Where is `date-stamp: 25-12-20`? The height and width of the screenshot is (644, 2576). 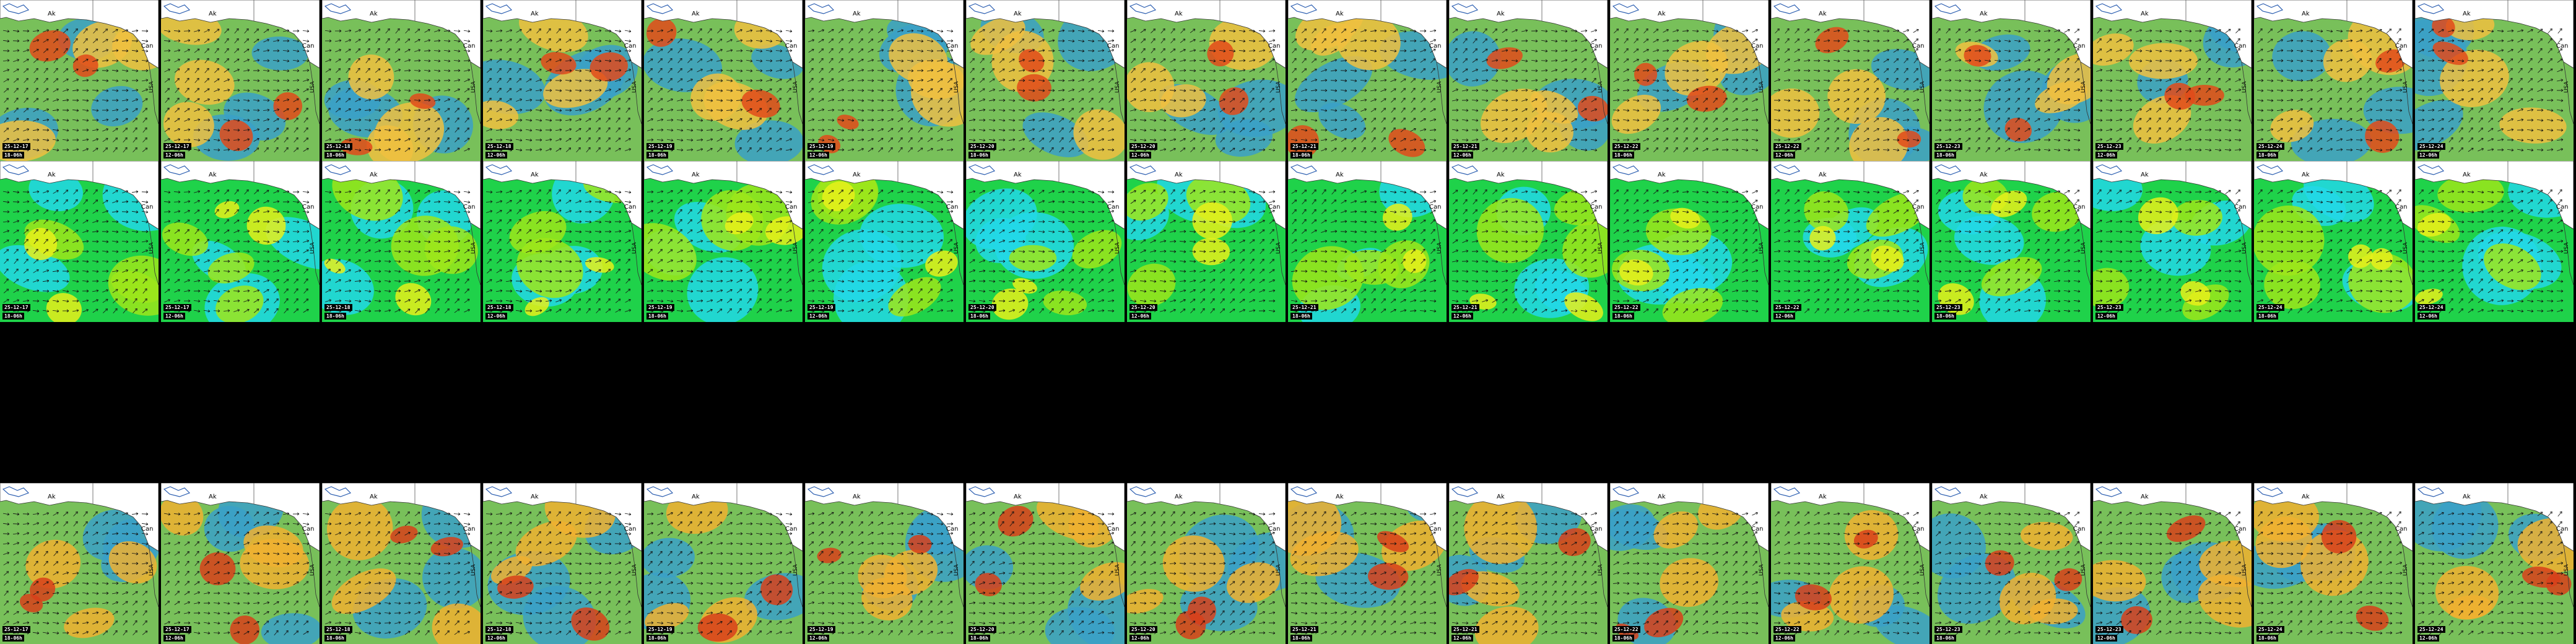 date-stamp: 25-12-20 is located at coordinates (982, 146).